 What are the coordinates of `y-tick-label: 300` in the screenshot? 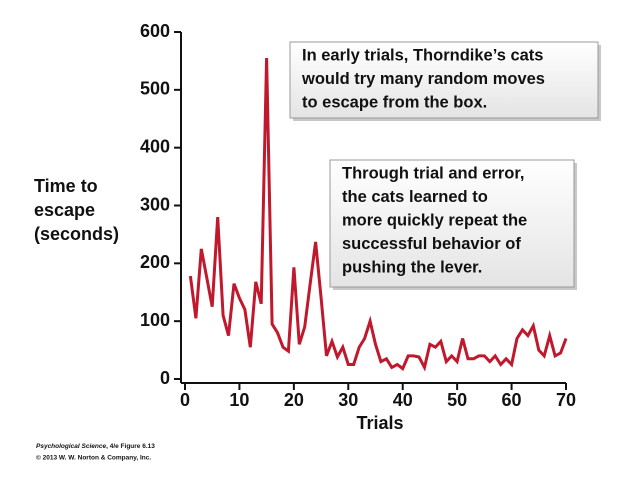 It's located at (155, 204).